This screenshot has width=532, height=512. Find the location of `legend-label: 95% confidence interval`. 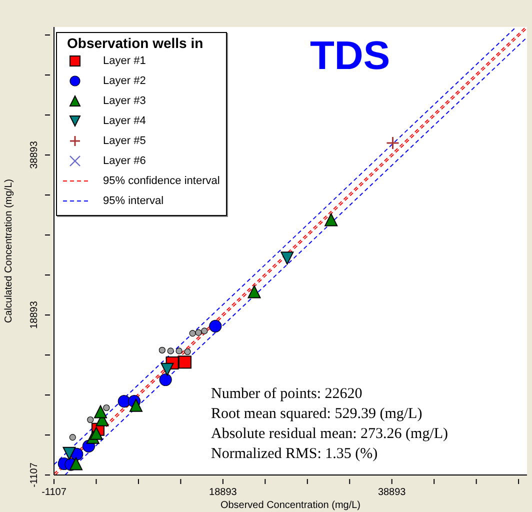

legend-label: 95% confidence interval is located at coordinates (161, 181).